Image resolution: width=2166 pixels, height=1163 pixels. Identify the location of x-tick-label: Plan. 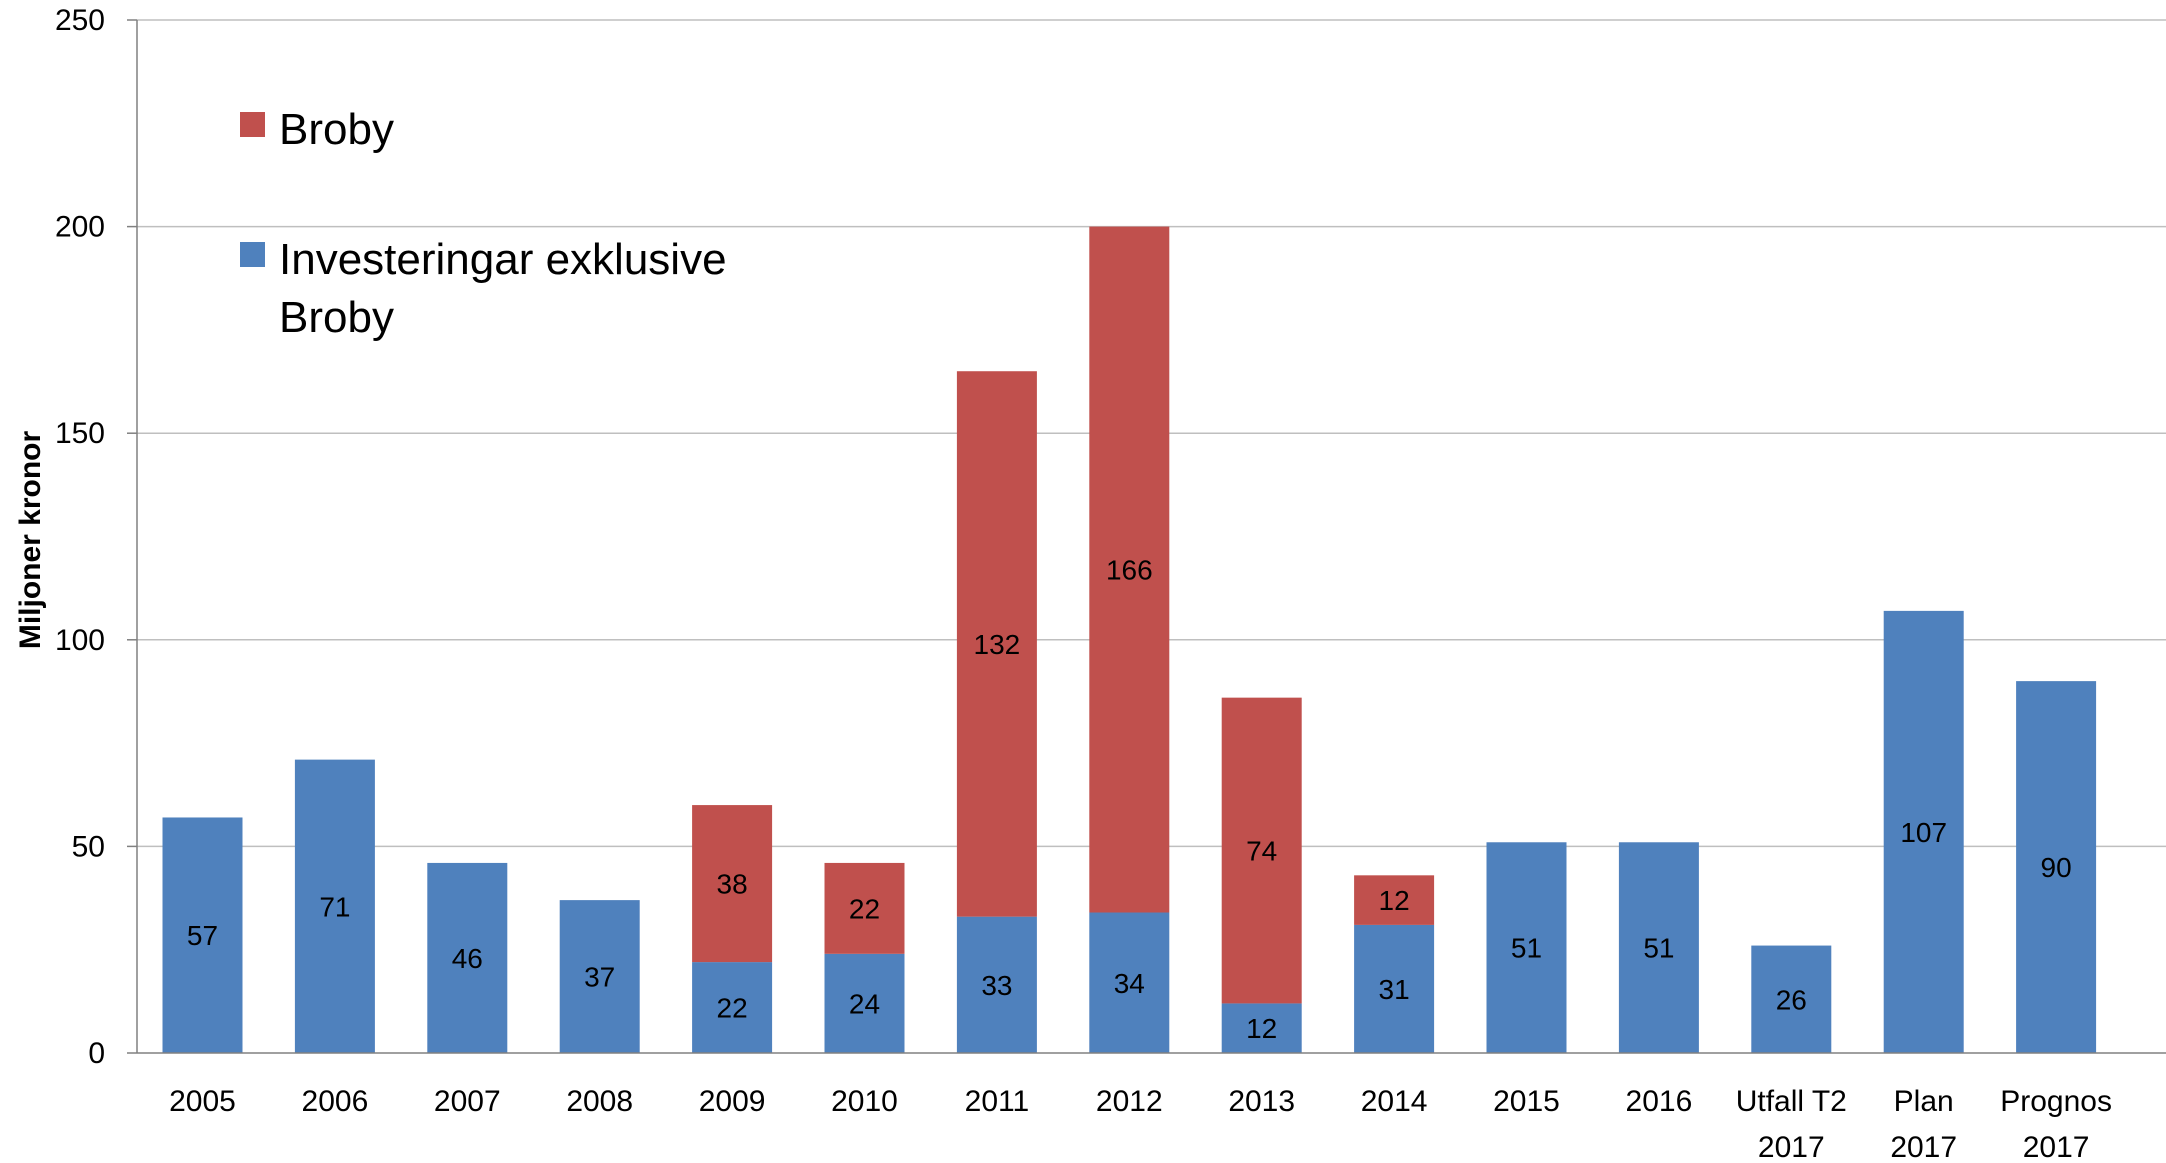
(1924, 1101).